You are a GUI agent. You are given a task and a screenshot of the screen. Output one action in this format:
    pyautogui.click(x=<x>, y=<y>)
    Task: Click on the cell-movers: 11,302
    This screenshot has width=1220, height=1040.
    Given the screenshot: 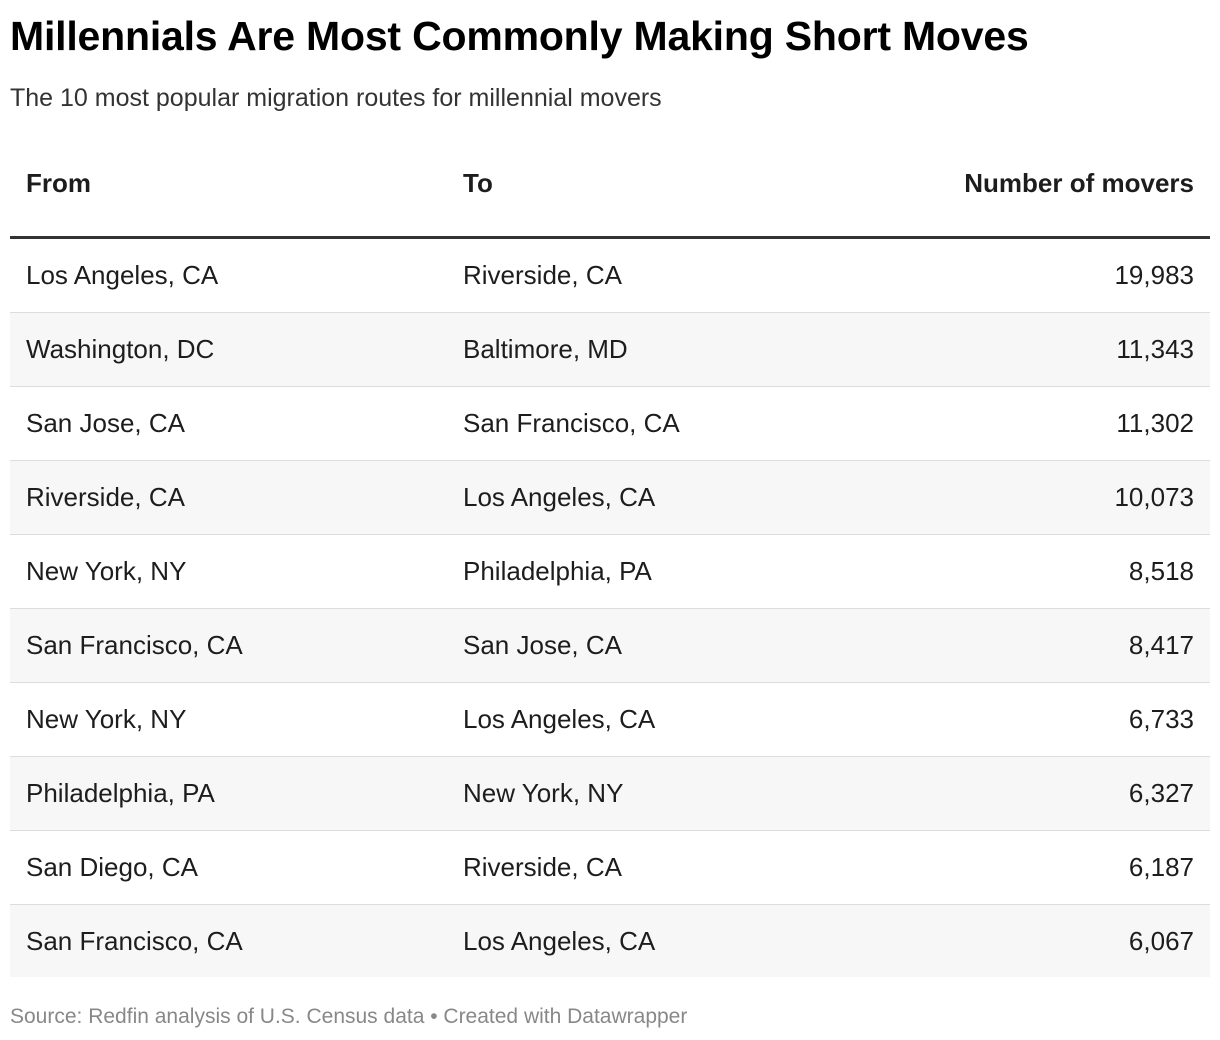 What is the action you would take?
    pyautogui.click(x=1047, y=423)
    